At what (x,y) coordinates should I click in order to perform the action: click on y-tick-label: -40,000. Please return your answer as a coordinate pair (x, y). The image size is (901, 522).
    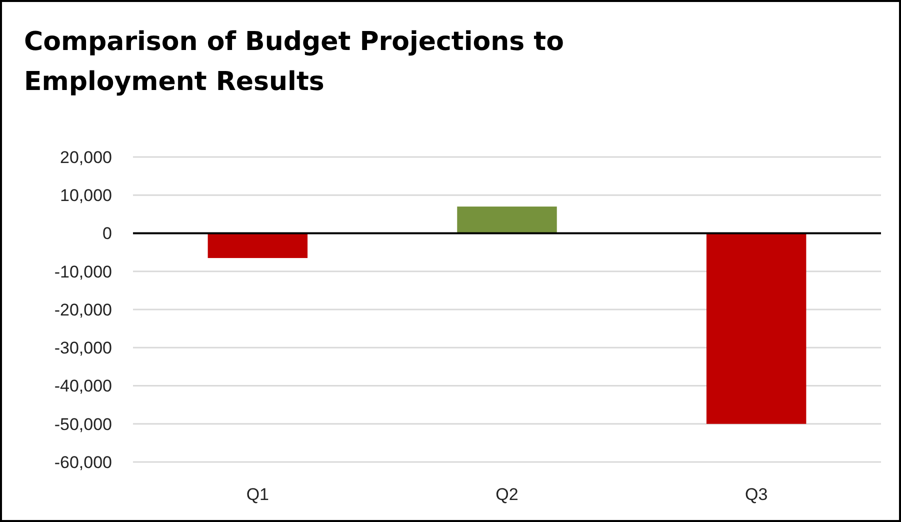
    Looking at the image, I should click on (83, 386).